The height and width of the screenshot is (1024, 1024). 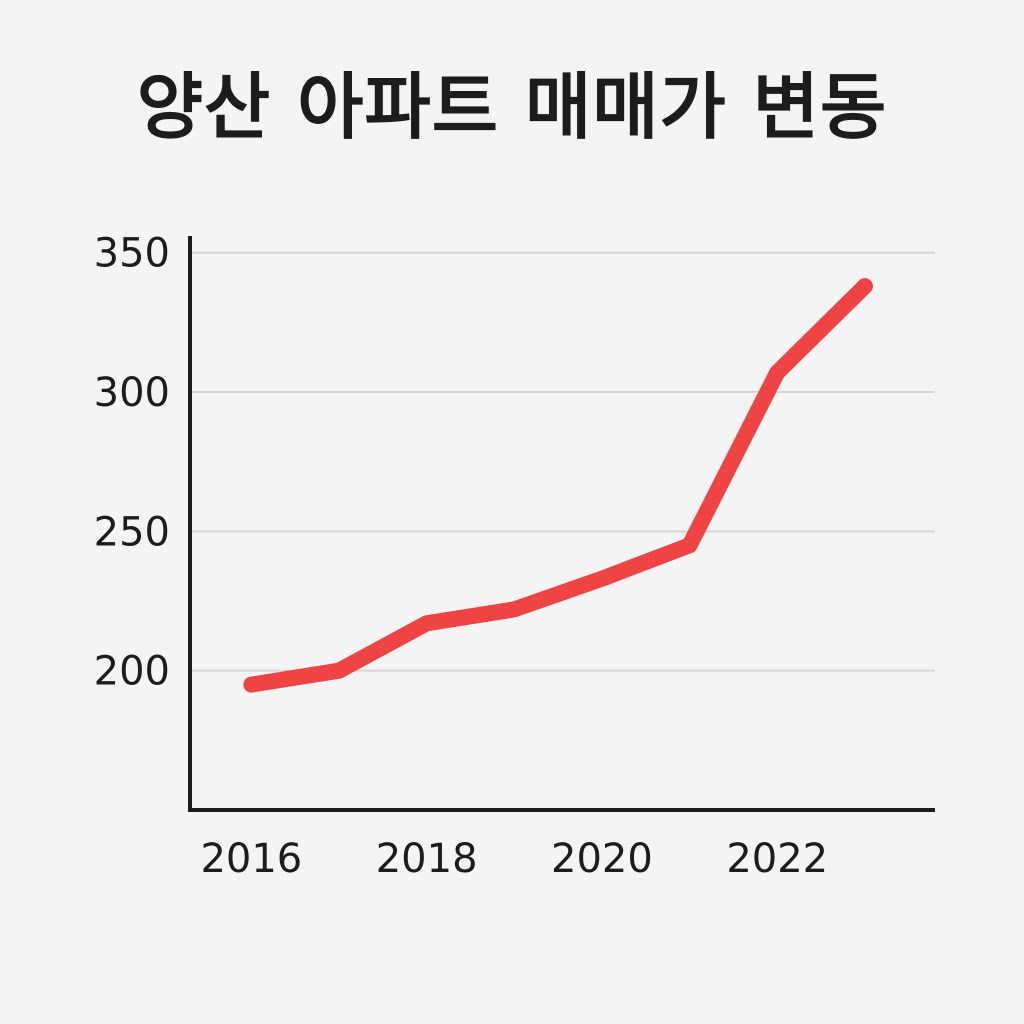 What do you see at coordinates (251, 859) in the screenshot?
I see `x-tick-label: 2016` at bounding box center [251, 859].